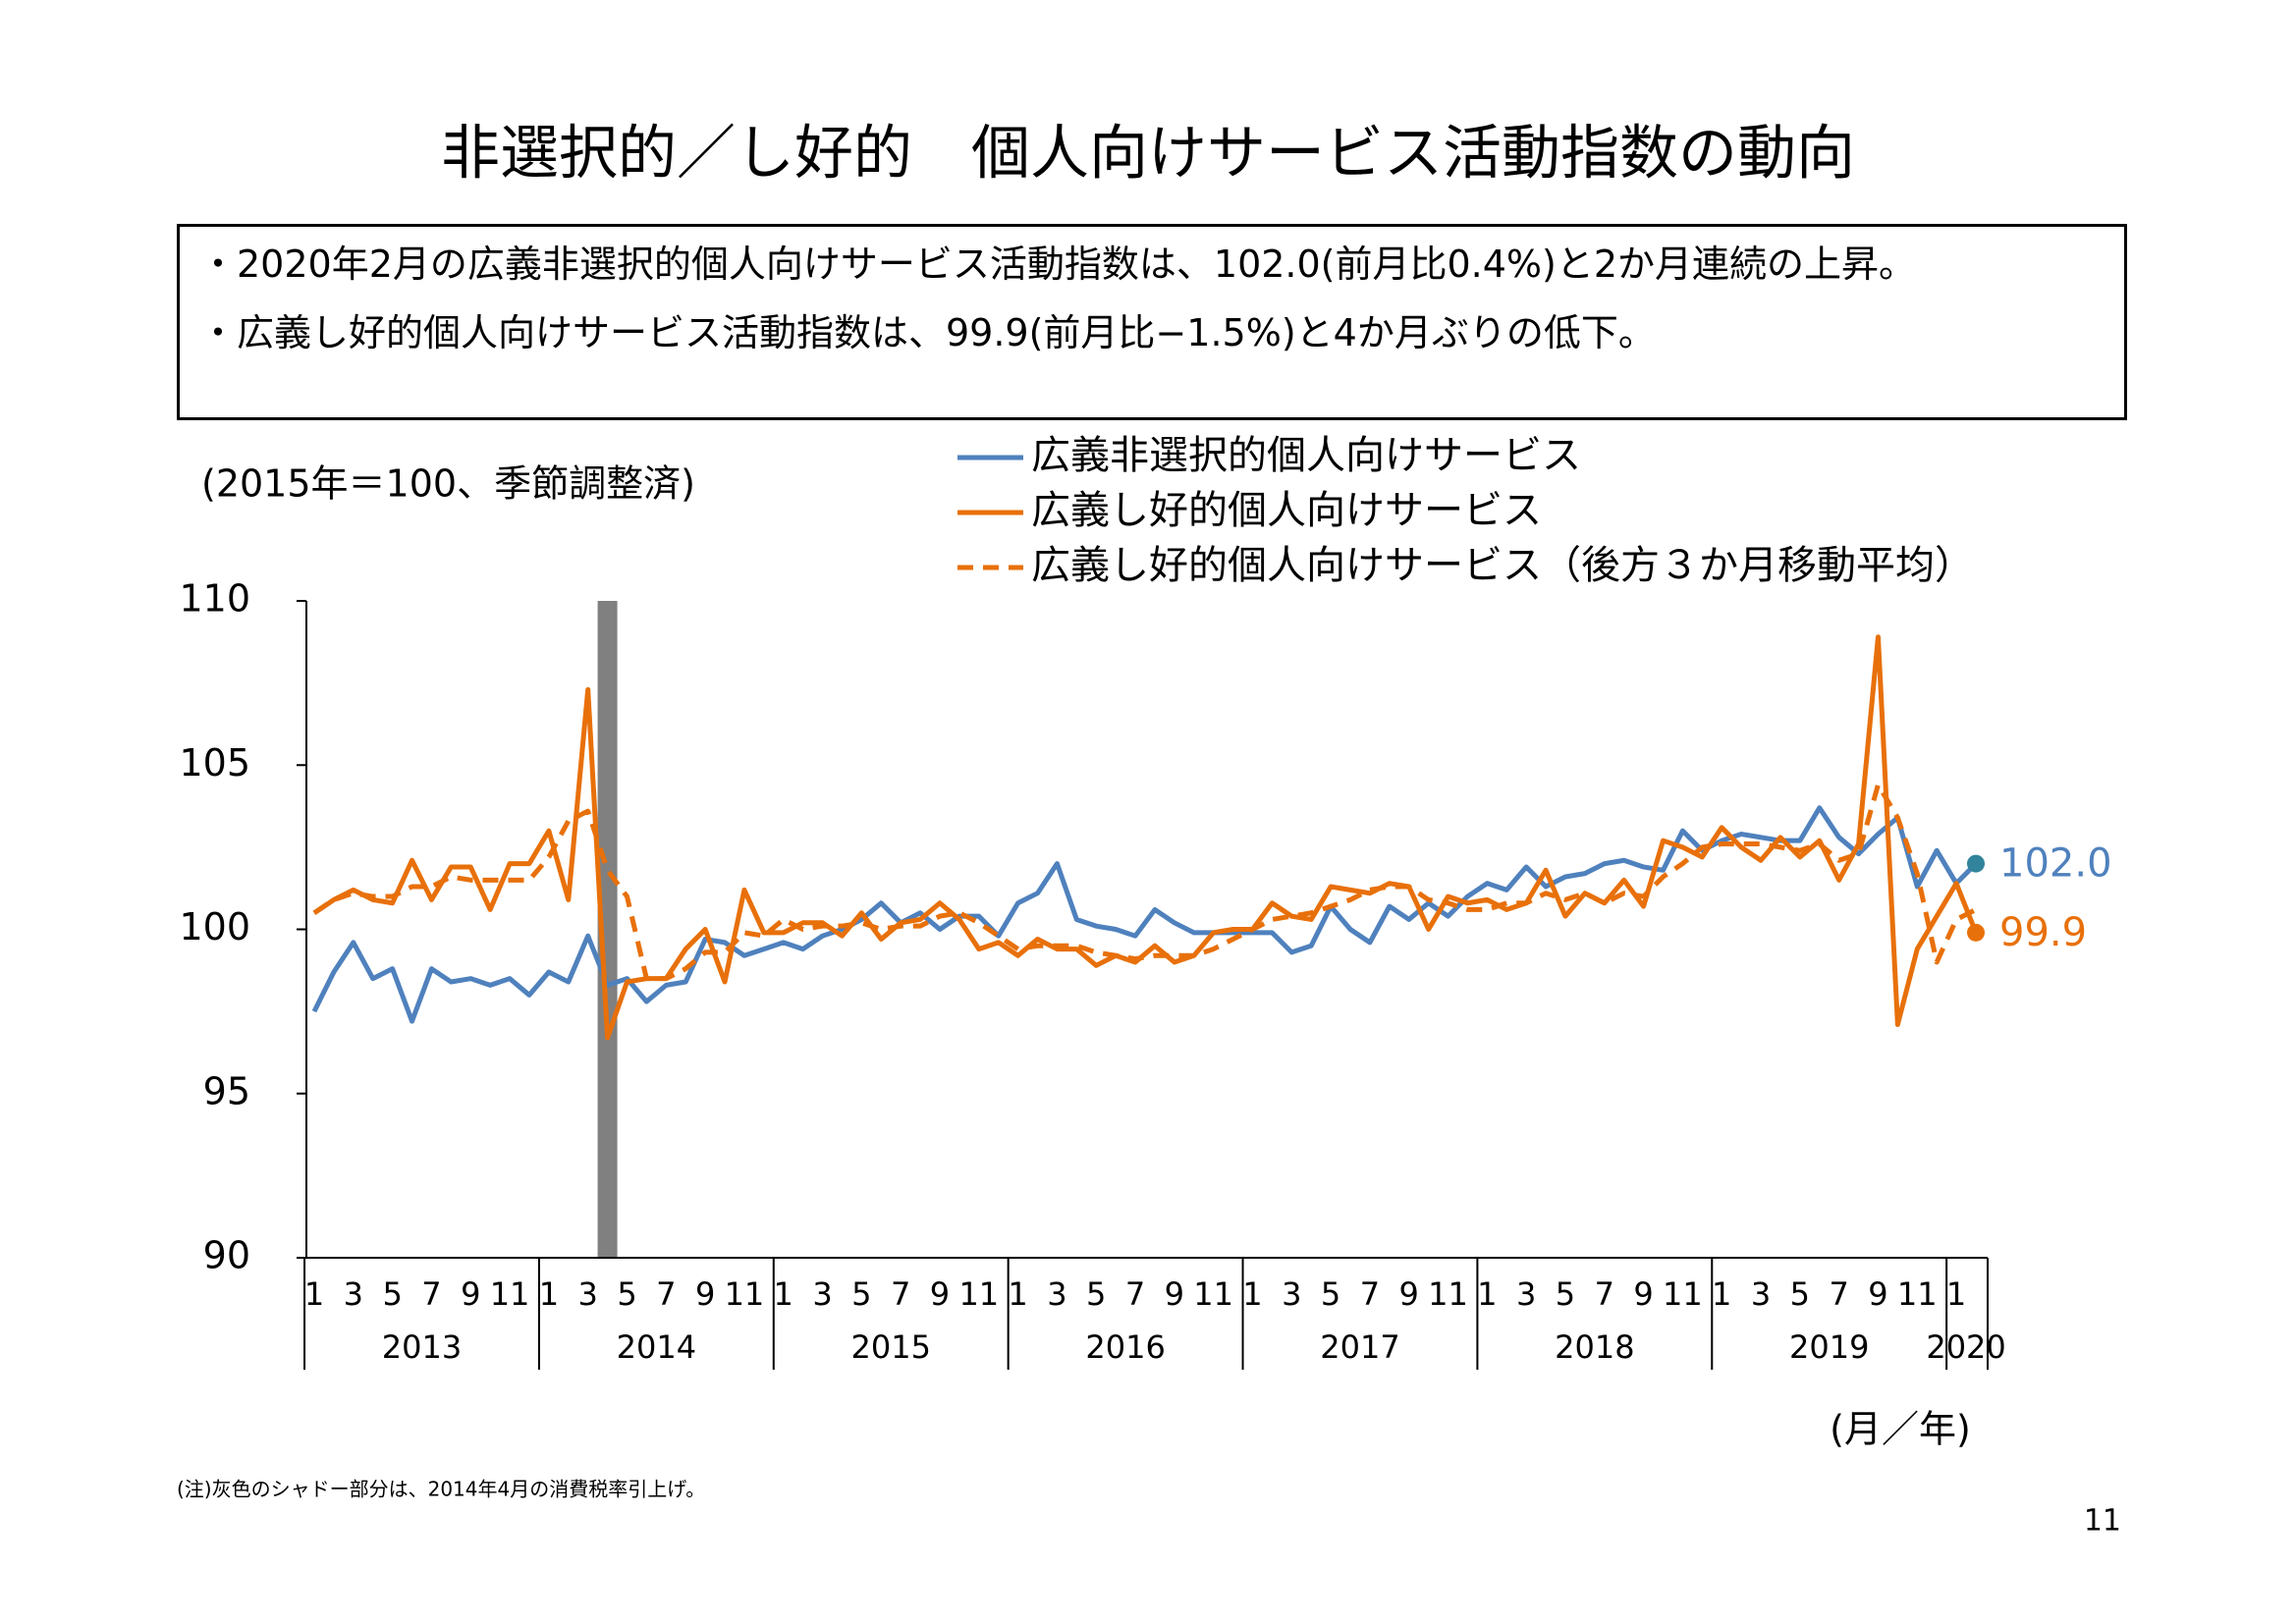 The image size is (2296, 1624). I want to click on value-label: 102.0, so click(2055, 864).